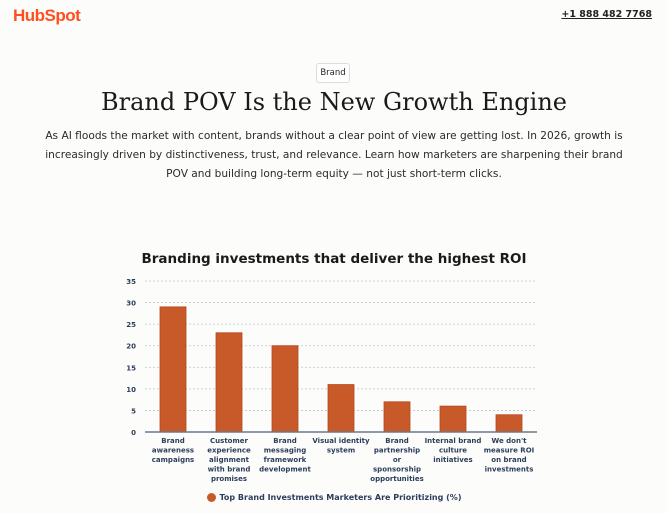  What do you see at coordinates (341, 446) in the screenshot?
I see `x-tick-label: Visual identity system` at bounding box center [341, 446].